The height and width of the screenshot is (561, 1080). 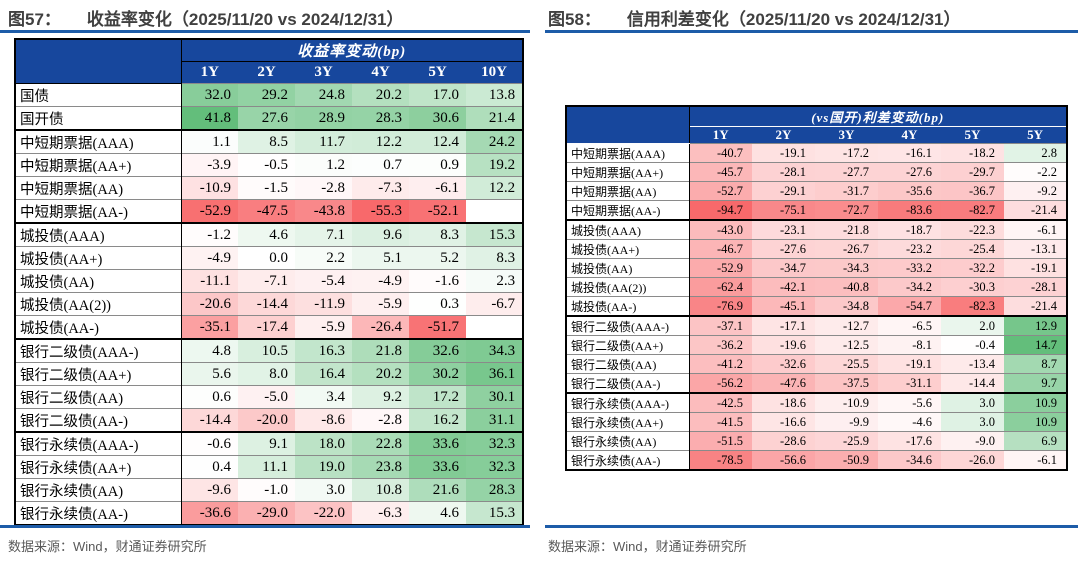 What do you see at coordinates (1036, 460) in the screenshot?
I see `value-cell: -6.1` at bounding box center [1036, 460].